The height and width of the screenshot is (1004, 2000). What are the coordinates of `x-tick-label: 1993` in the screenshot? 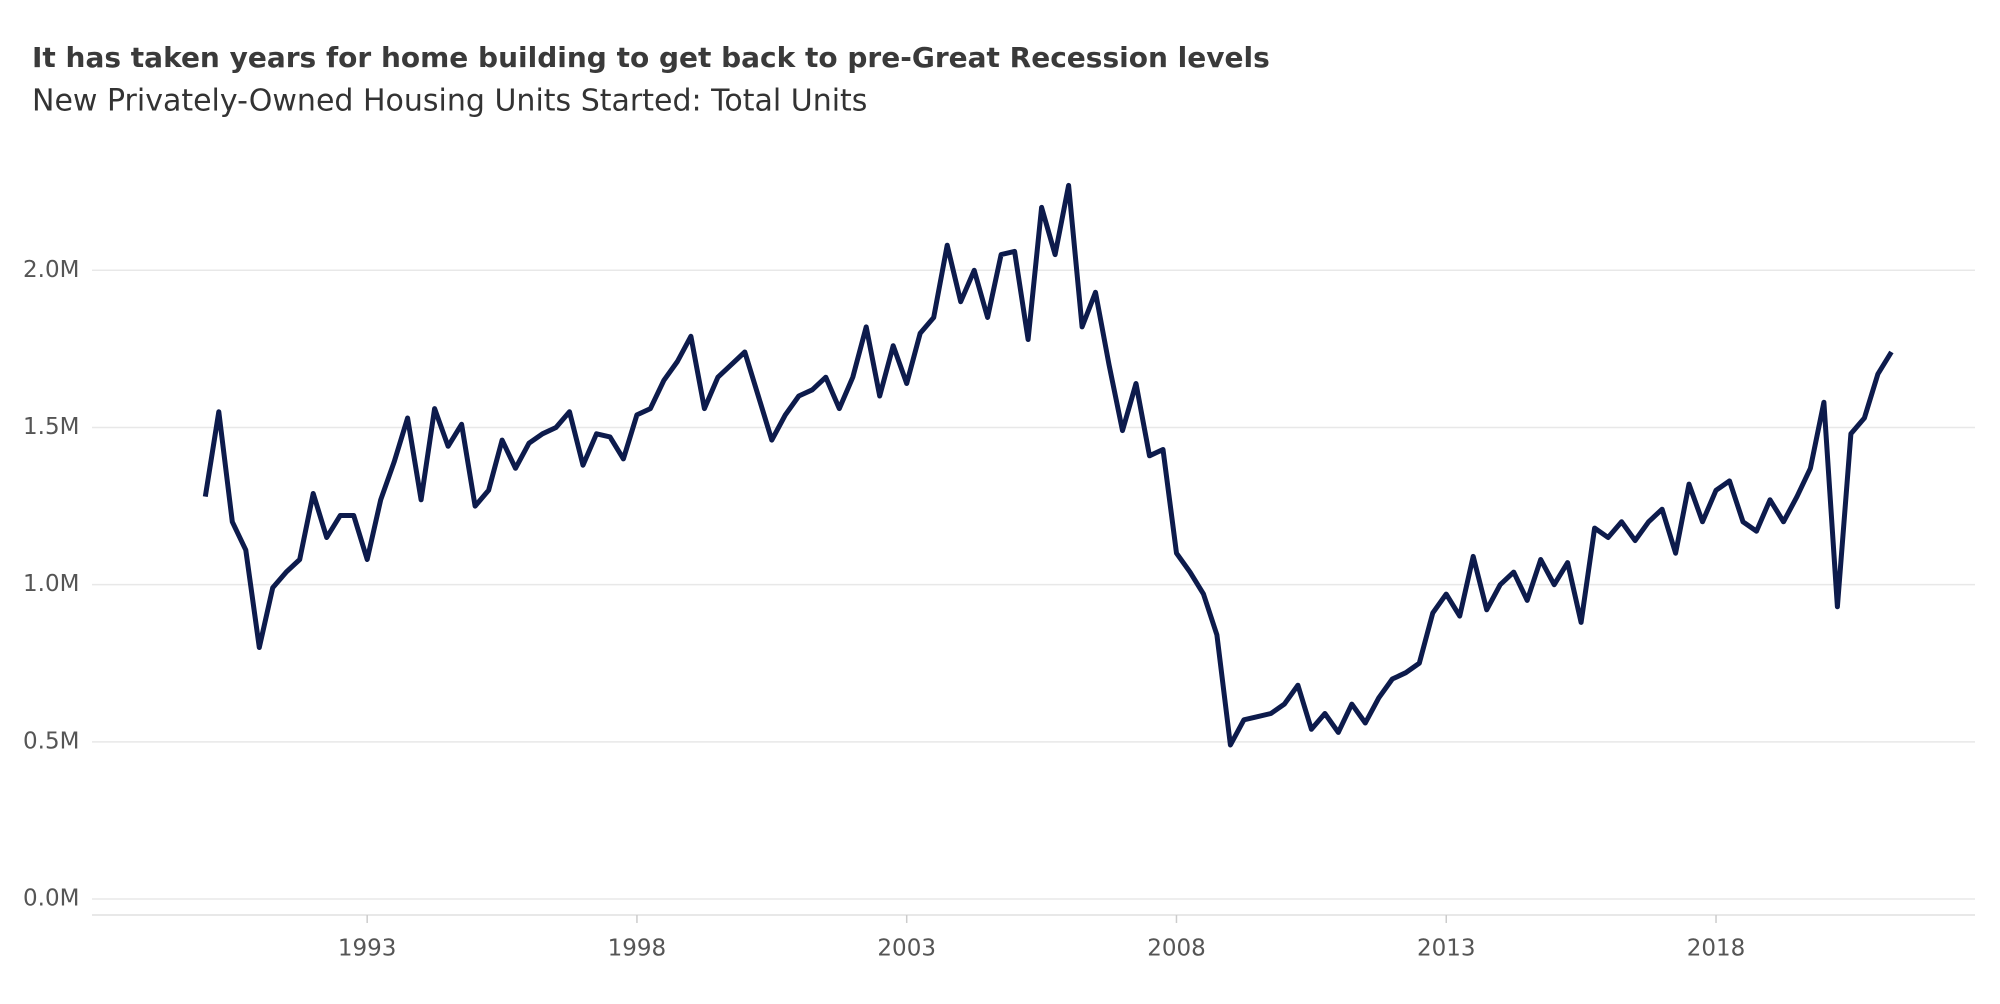 It's located at (367, 949).